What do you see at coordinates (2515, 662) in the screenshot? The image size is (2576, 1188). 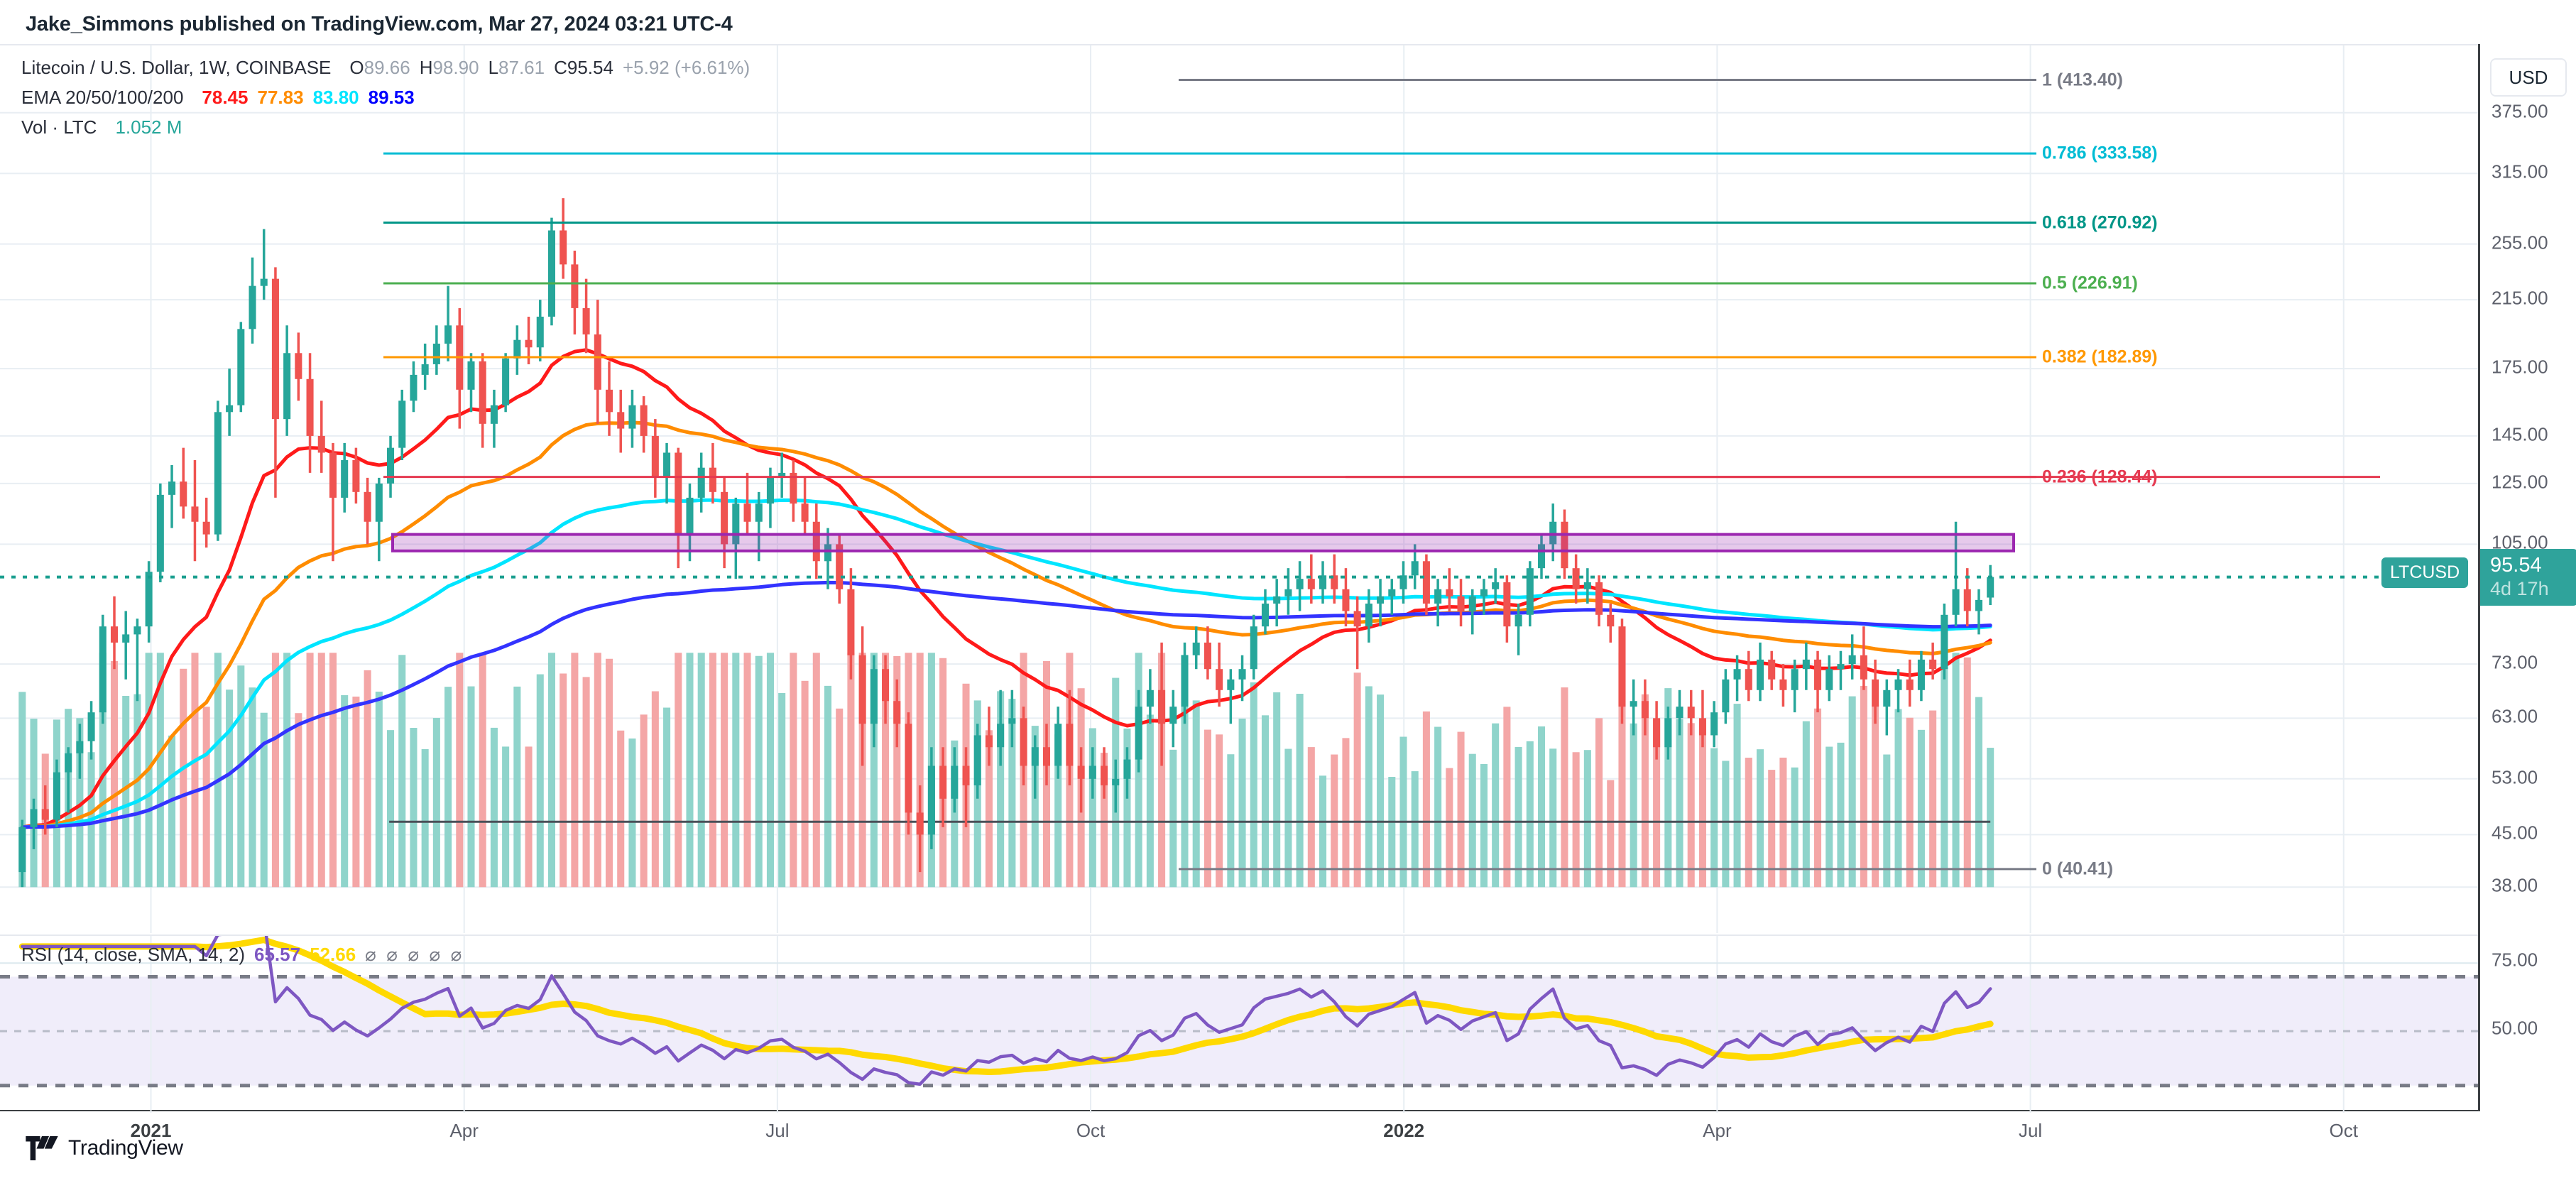 I see `price-tick-73-00: 73.00` at bounding box center [2515, 662].